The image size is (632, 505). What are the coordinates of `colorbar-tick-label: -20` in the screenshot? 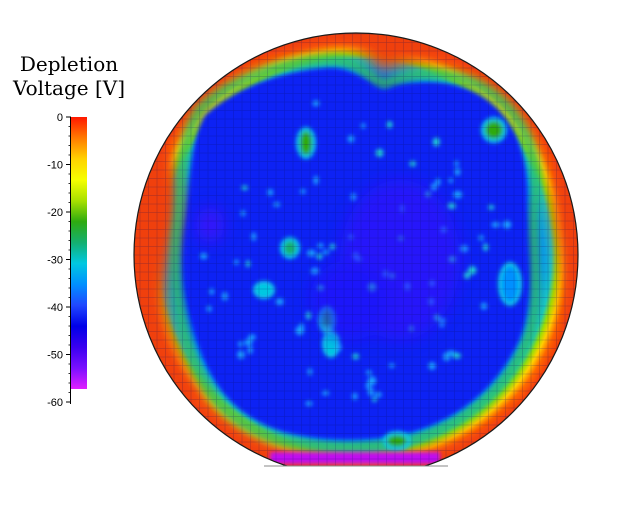 It's located at (55, 213).